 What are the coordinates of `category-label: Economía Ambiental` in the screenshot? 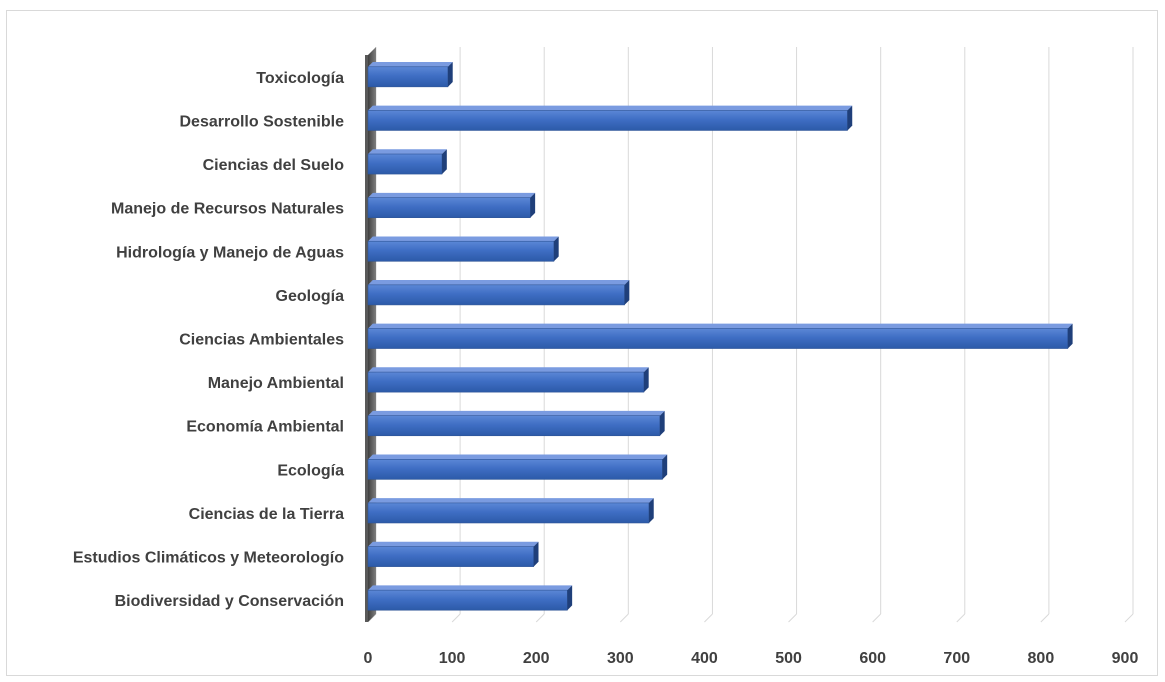 It's located at (265, 427).